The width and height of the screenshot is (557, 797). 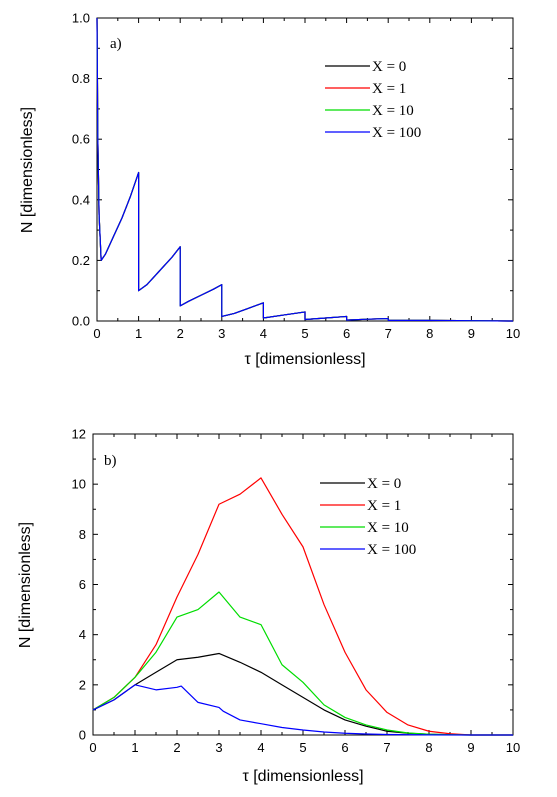 What do you see at coordinates (82, 684) in the screenshot?
I see `y-tick-label: 2` at bounding box center [82, 684].